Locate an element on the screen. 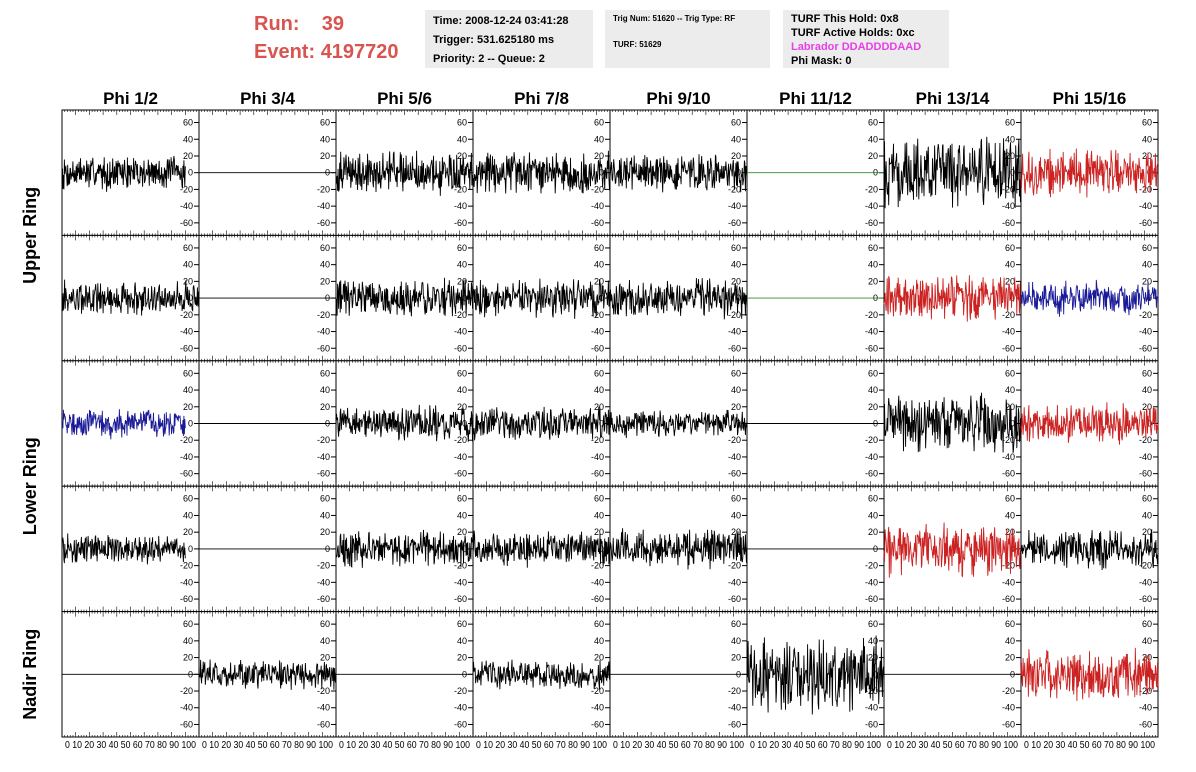 This screenshot has height=772, width=1196. phi-header: Phi 7/8 is located at coordinates (541, 98).